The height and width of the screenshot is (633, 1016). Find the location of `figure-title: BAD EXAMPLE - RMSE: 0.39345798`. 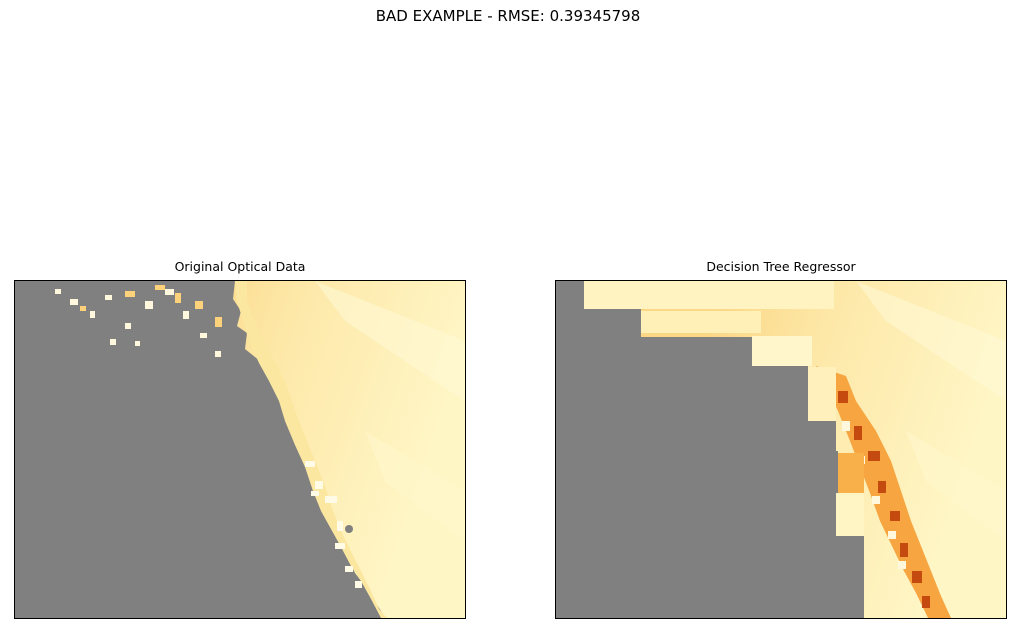

figure-title: BAD EXAMPLE - RMSE: 0.39345798 is located at coordinates (508, 16).